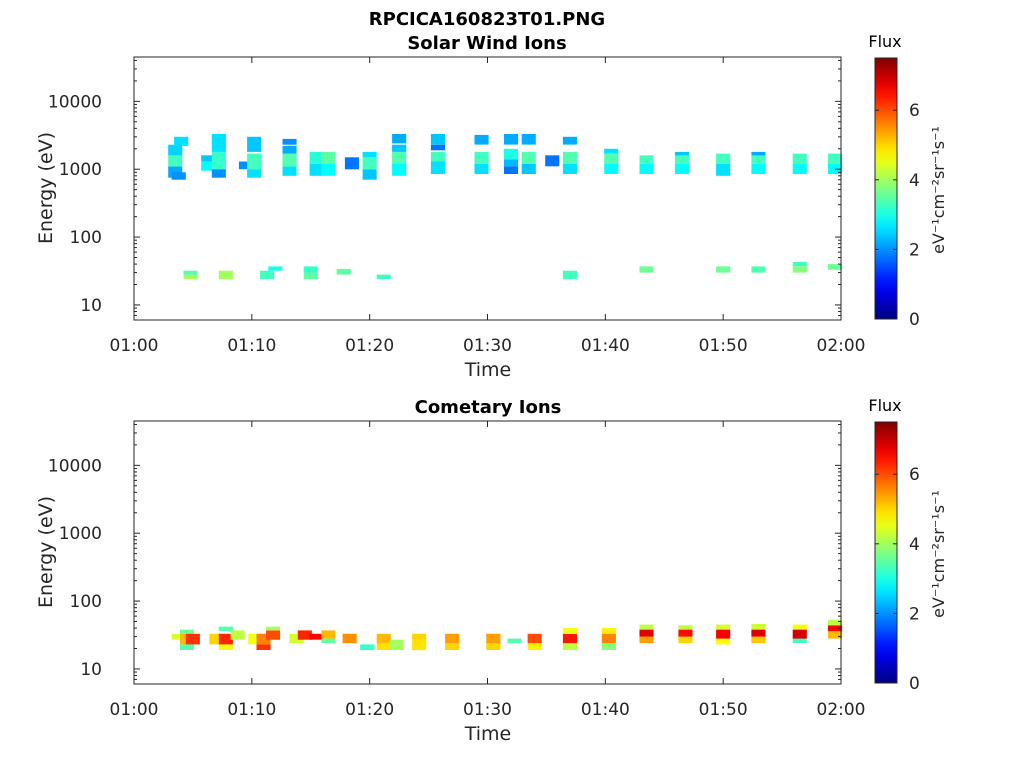 The image size is (1024, 768). What do you see at coordinates (886, 188) in the screenshot?
I see `colorbar-gradient-solar-wind` at bounding box center [886, 188].